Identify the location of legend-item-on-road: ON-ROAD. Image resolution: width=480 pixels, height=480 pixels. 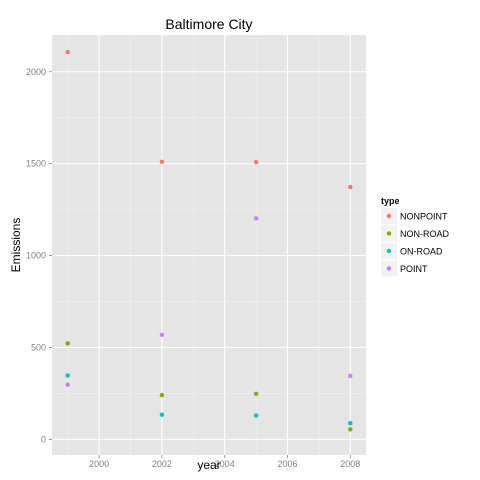
(412, 251).